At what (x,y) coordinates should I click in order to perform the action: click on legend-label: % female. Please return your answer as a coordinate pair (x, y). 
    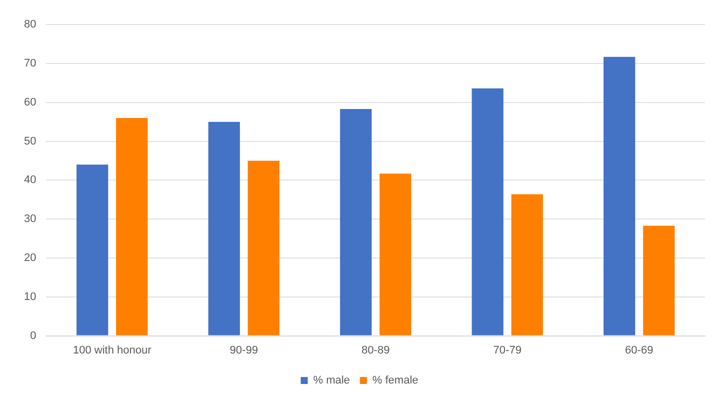
    Looking at the image, I should click on (395, 380).